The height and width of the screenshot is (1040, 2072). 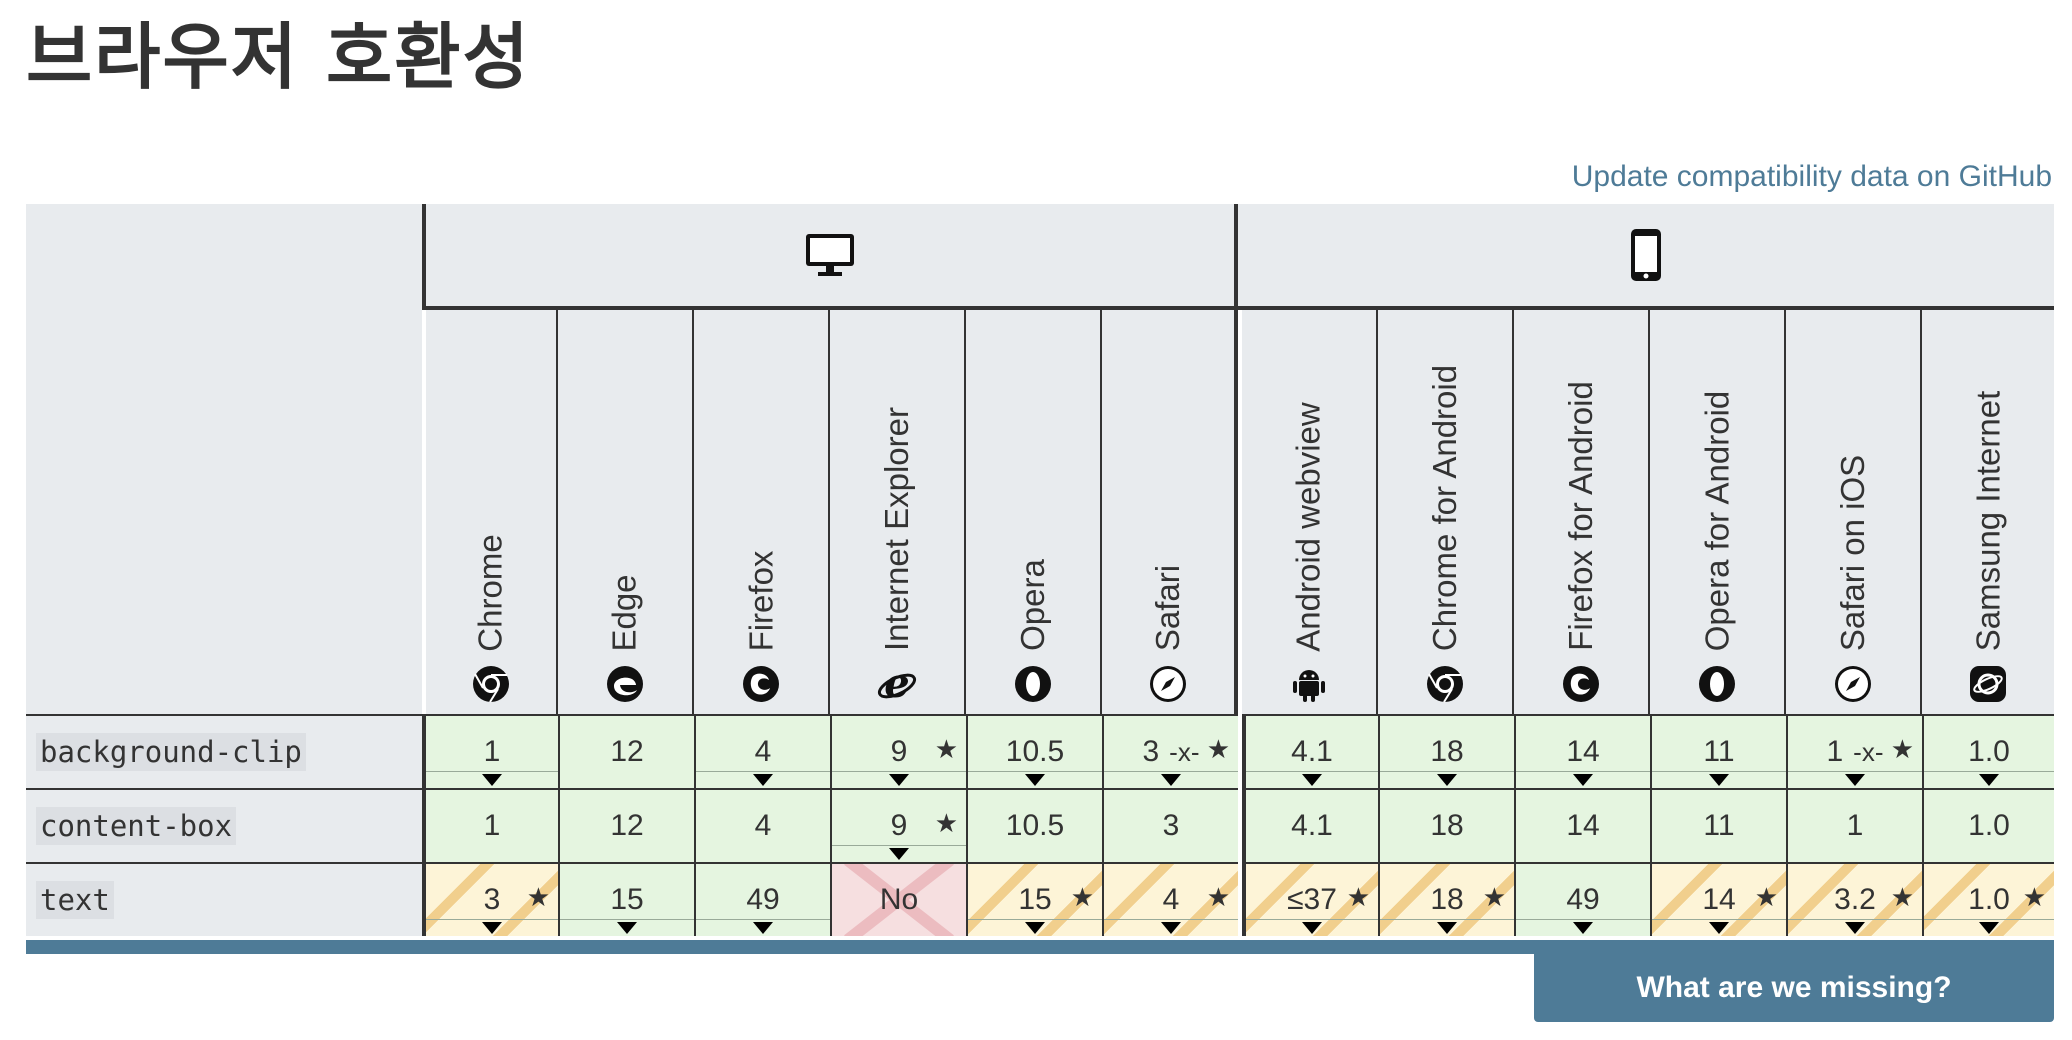 I want to click on version-value: 12, so click(x=627, y=825).